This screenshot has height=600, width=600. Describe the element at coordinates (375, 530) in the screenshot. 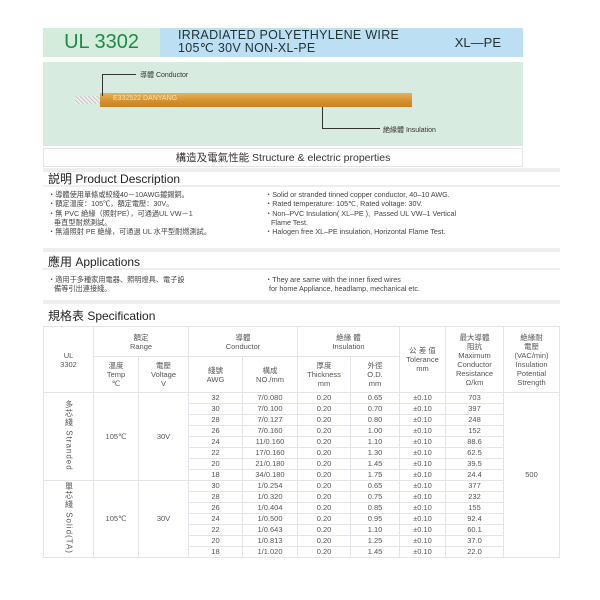

I see `od-cell: 1.10` at that location.